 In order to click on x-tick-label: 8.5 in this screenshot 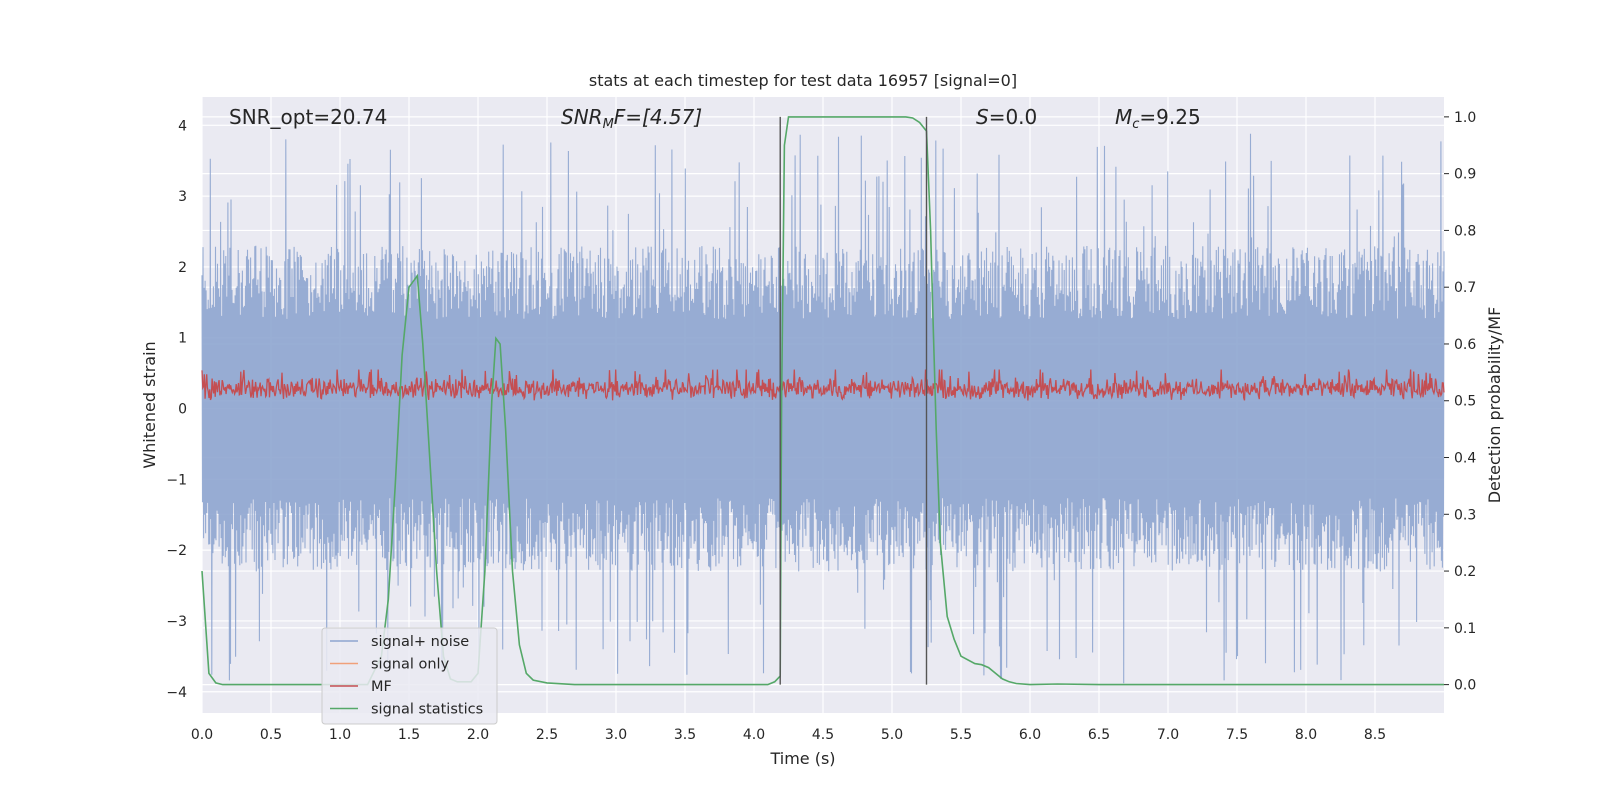, I will do `click(1375, 735)`.